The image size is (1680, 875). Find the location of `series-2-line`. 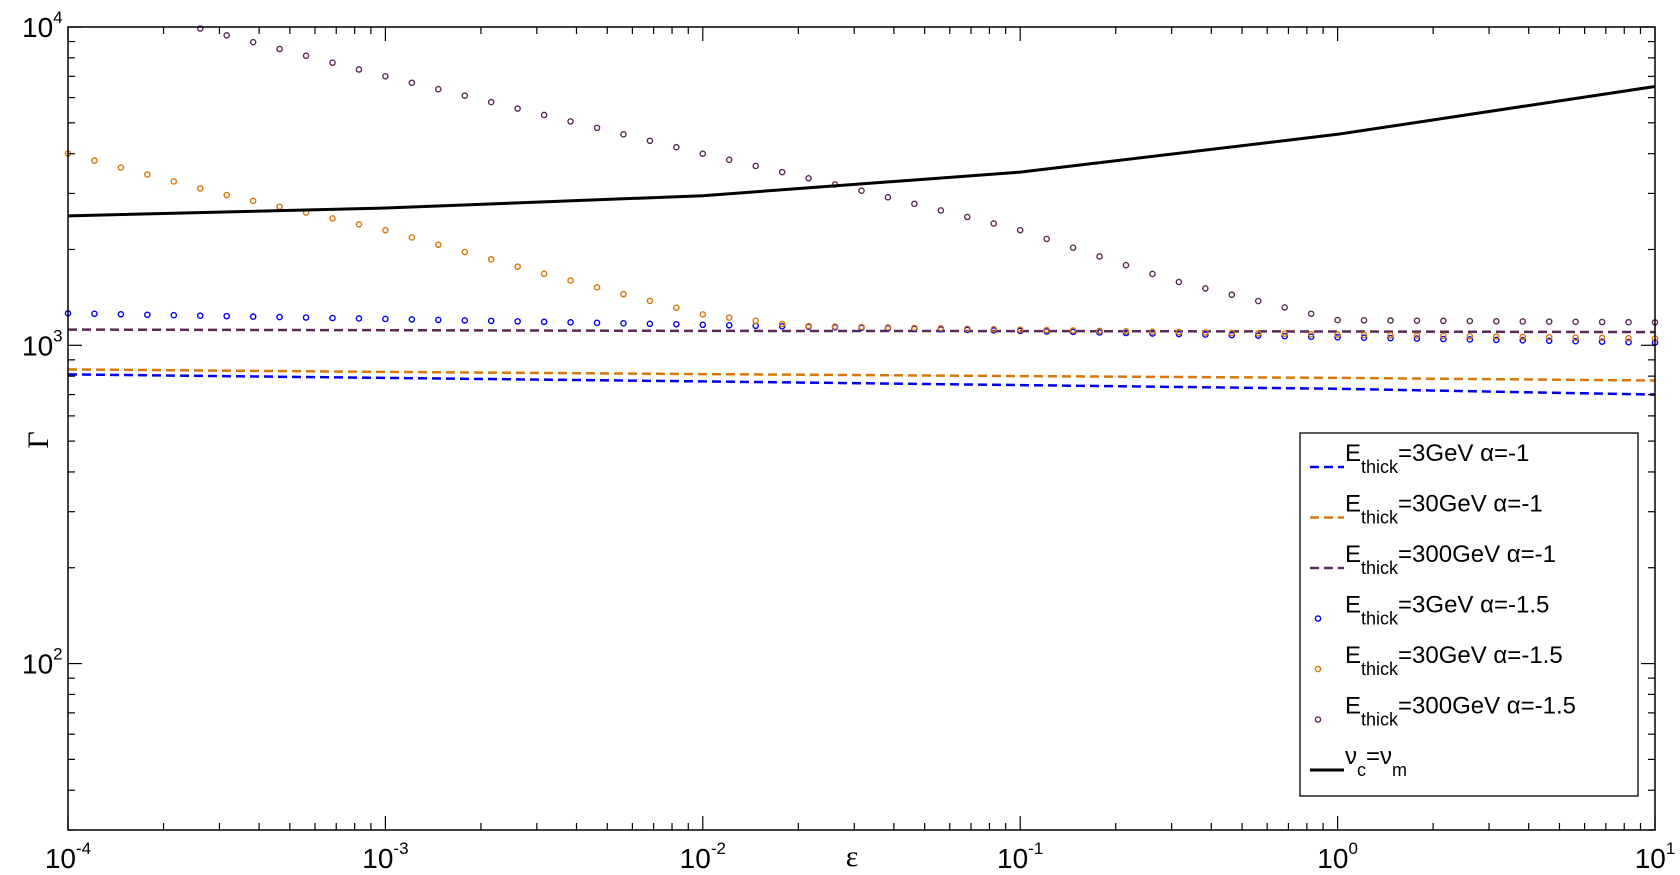

series-2-line is located at coordinates (861, 331).